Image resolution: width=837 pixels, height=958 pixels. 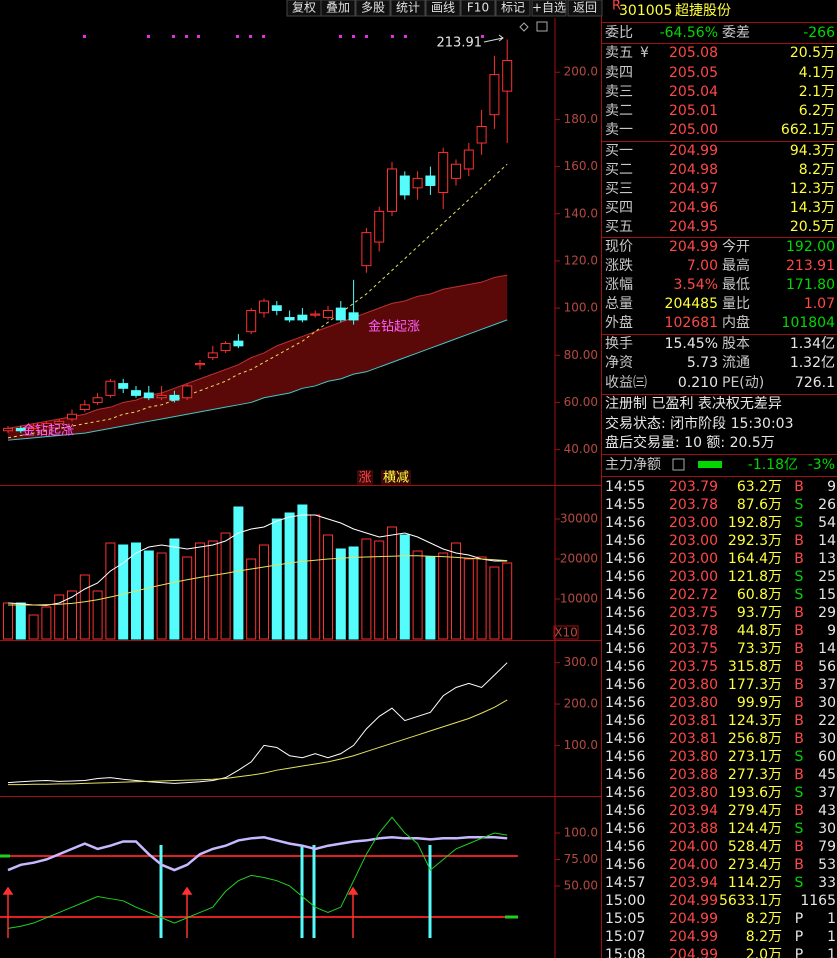 I want to click on stat-label: 内盘, so click(x=736, y=322).